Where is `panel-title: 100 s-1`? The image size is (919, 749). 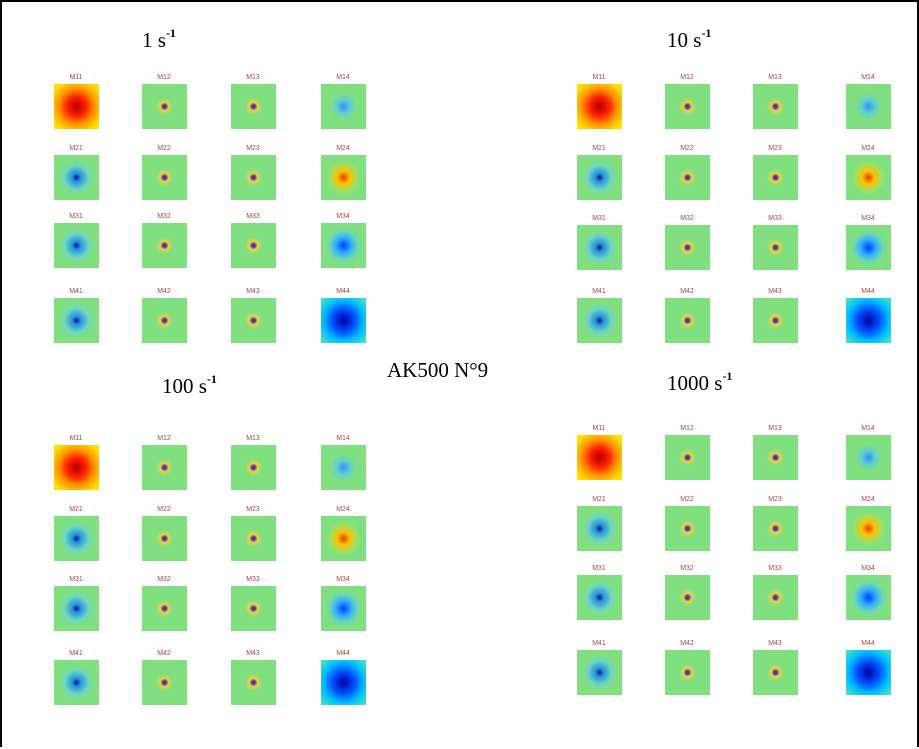
panel-title: 100 s-1 is located at coordinates (189, 385).